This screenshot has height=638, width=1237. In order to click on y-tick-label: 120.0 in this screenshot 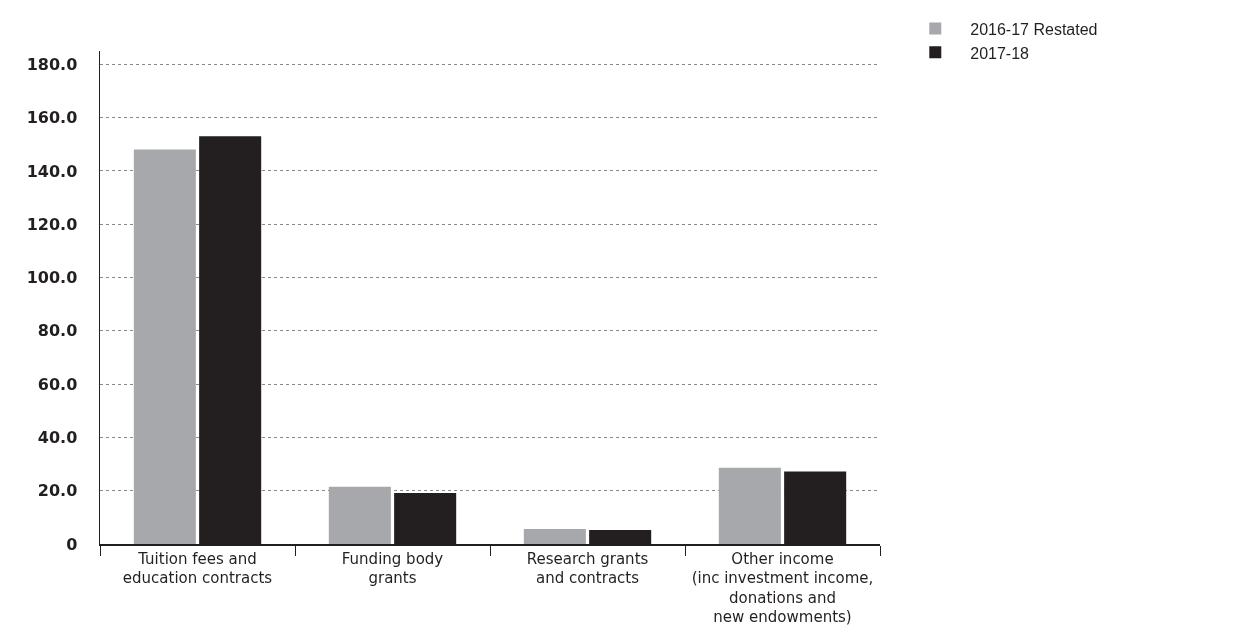, I will do `click(52, 224)`.